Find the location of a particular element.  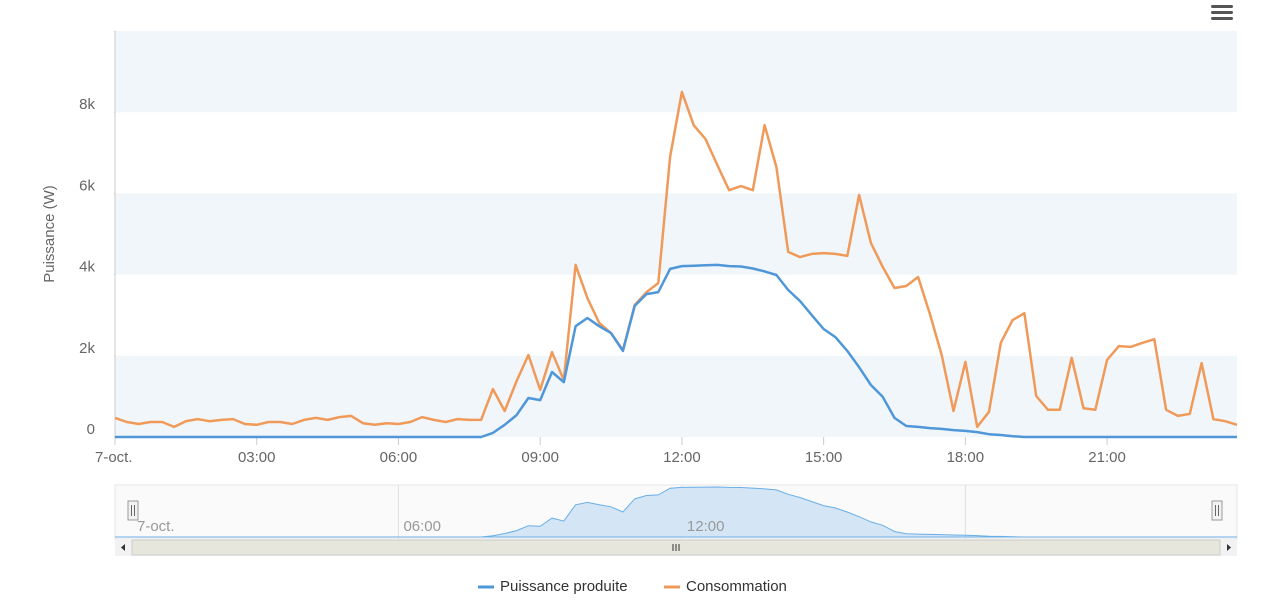

y-tick-label: 6k is located at coordinates (87, 185).